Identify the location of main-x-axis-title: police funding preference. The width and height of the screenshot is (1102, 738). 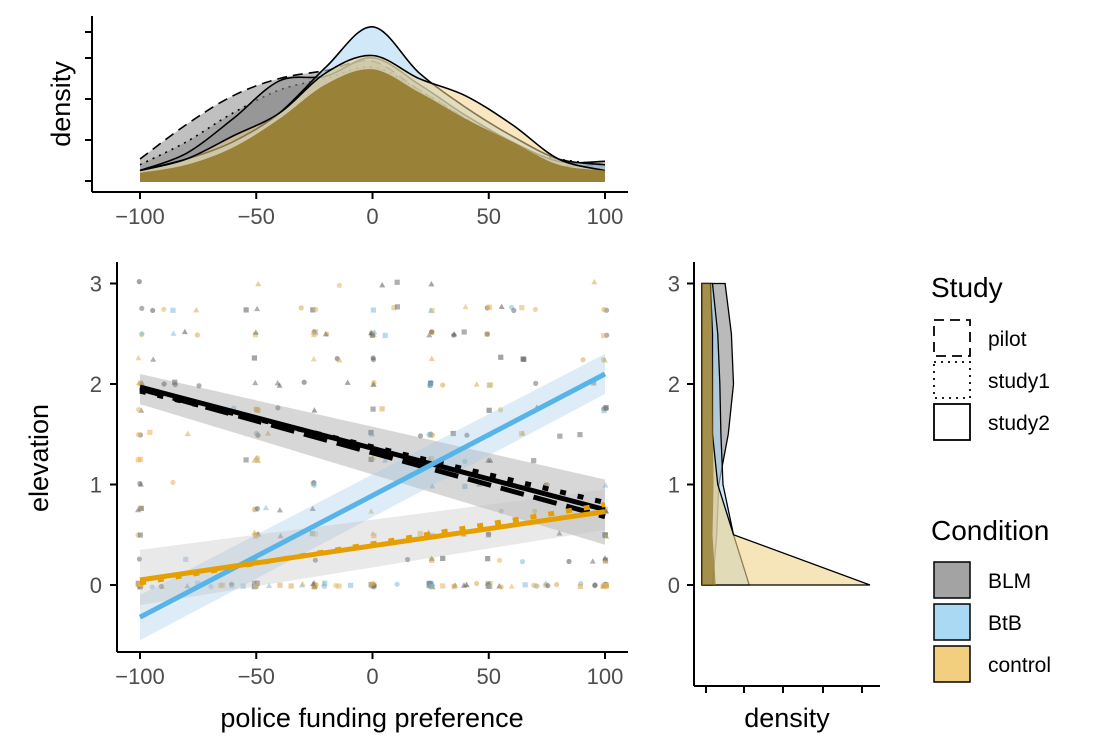
(371, 718).